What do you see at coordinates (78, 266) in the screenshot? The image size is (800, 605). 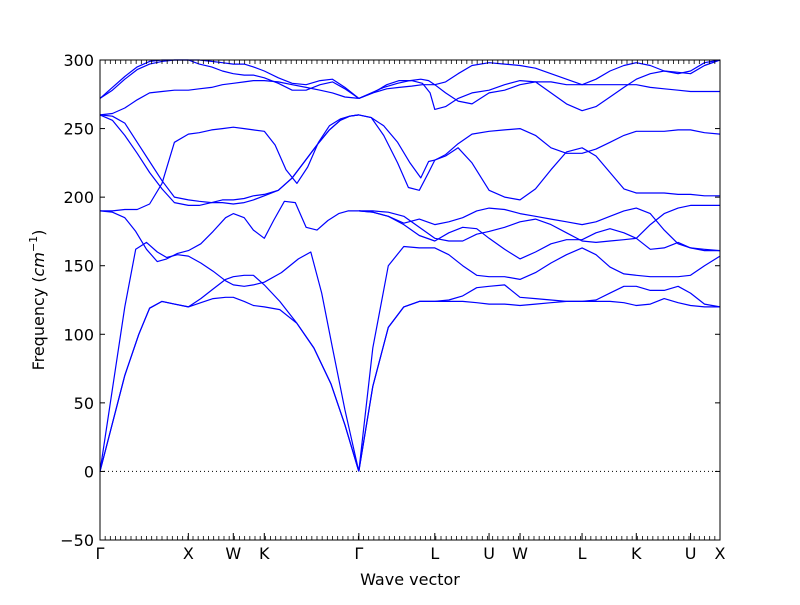 I see `y-tick-label: 150` at bounding box center [78, 266].